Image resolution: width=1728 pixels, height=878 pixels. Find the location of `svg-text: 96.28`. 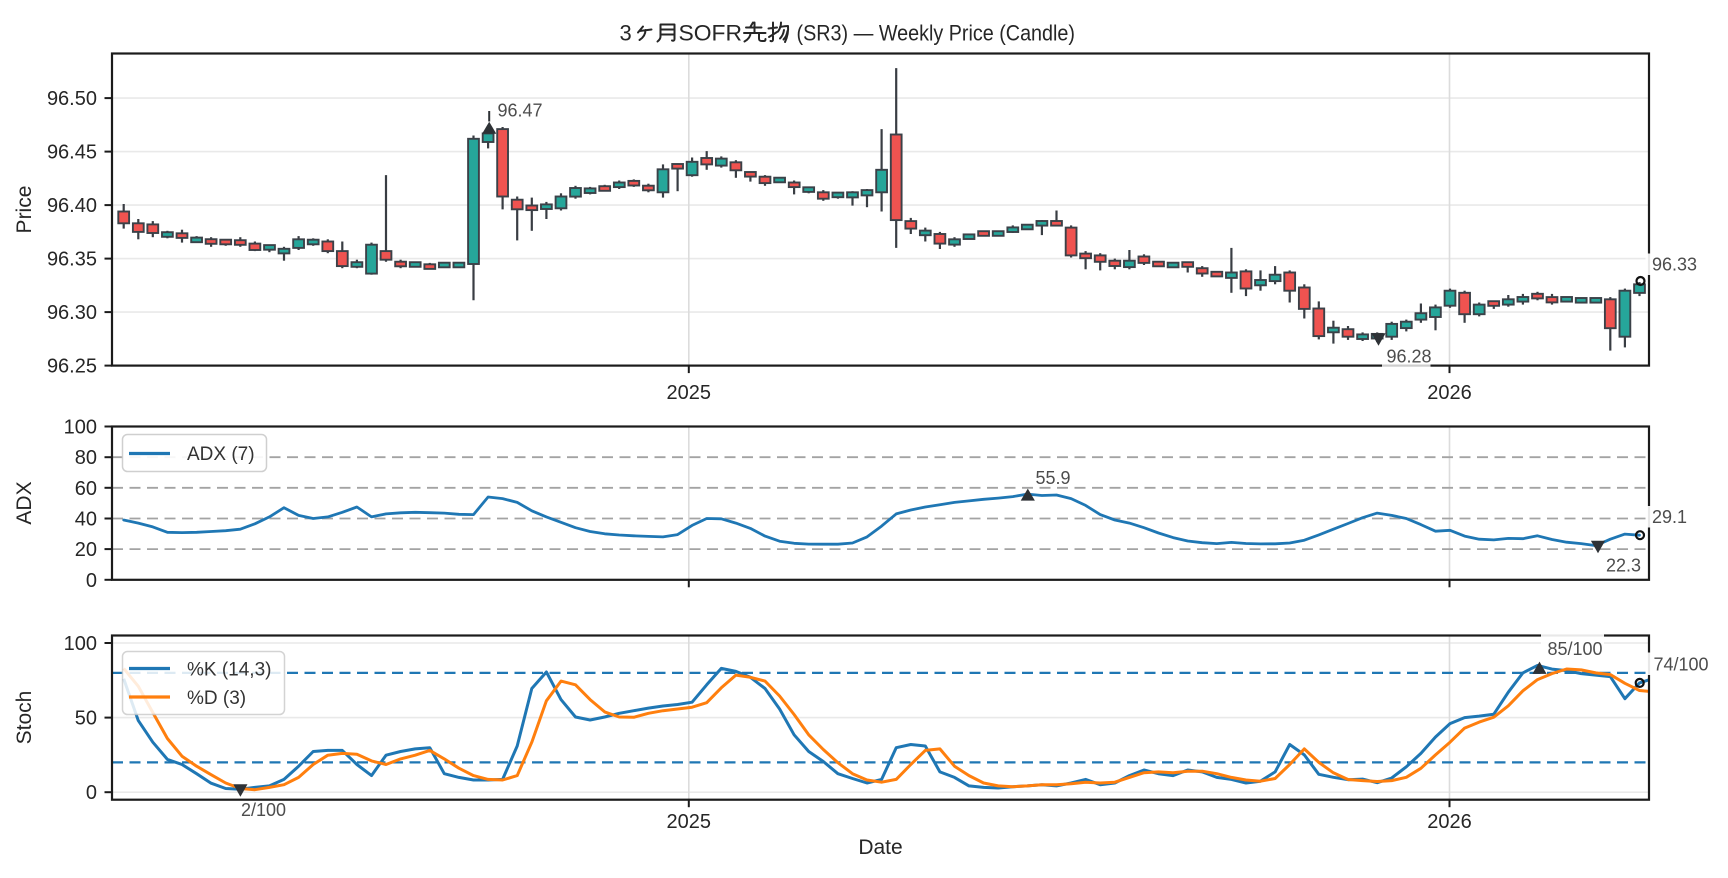

svg-text: 96.28 is located at coordinates (1409, 357).